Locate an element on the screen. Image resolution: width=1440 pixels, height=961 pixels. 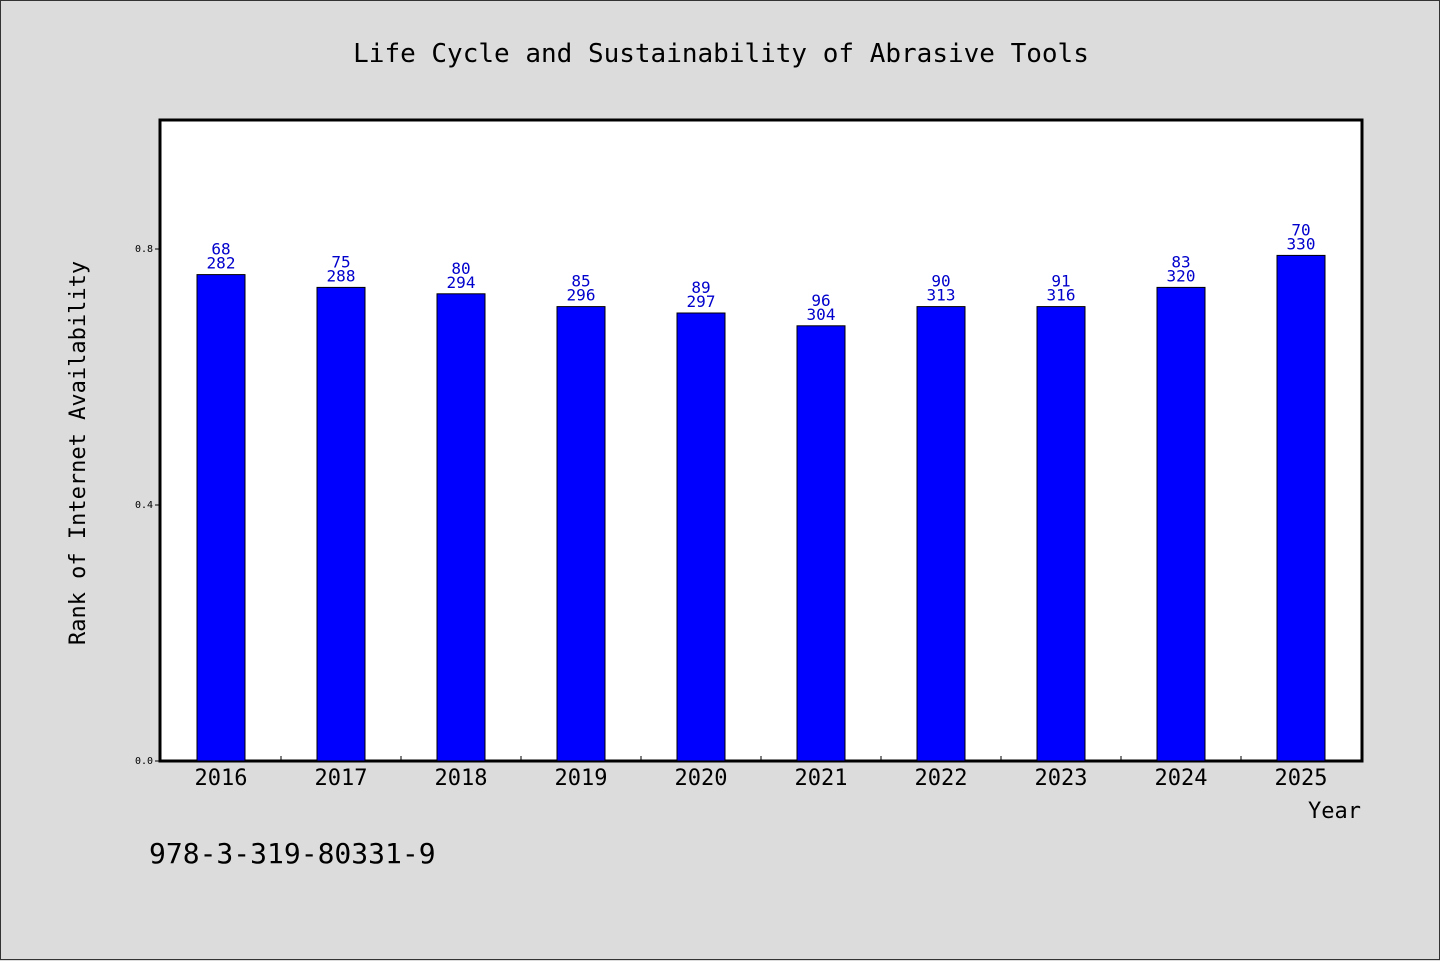
y-axis-ticks: 0.0 0.4 0.8 is located at coordinates (148, 505).